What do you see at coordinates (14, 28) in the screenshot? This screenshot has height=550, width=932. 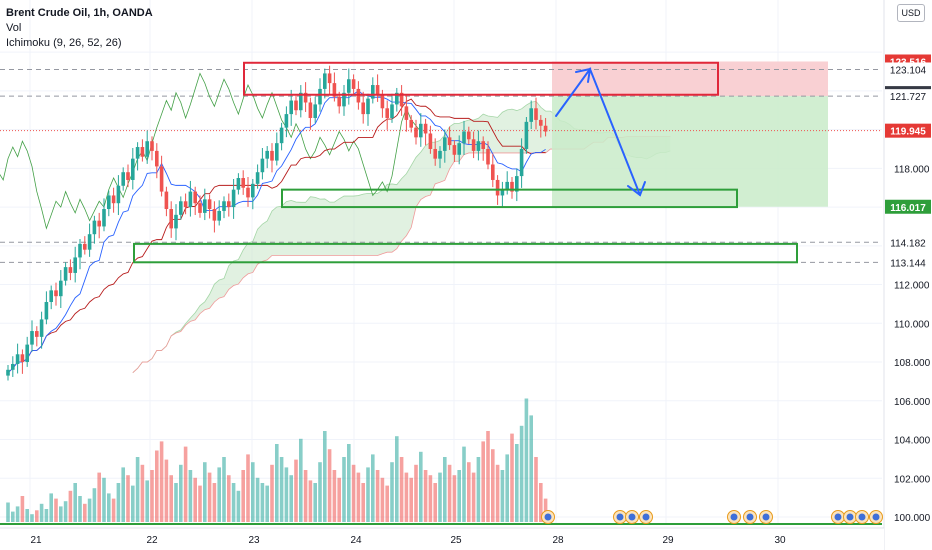 I see `volume-indicator-label: Vol` at bounding box center [14, 28].